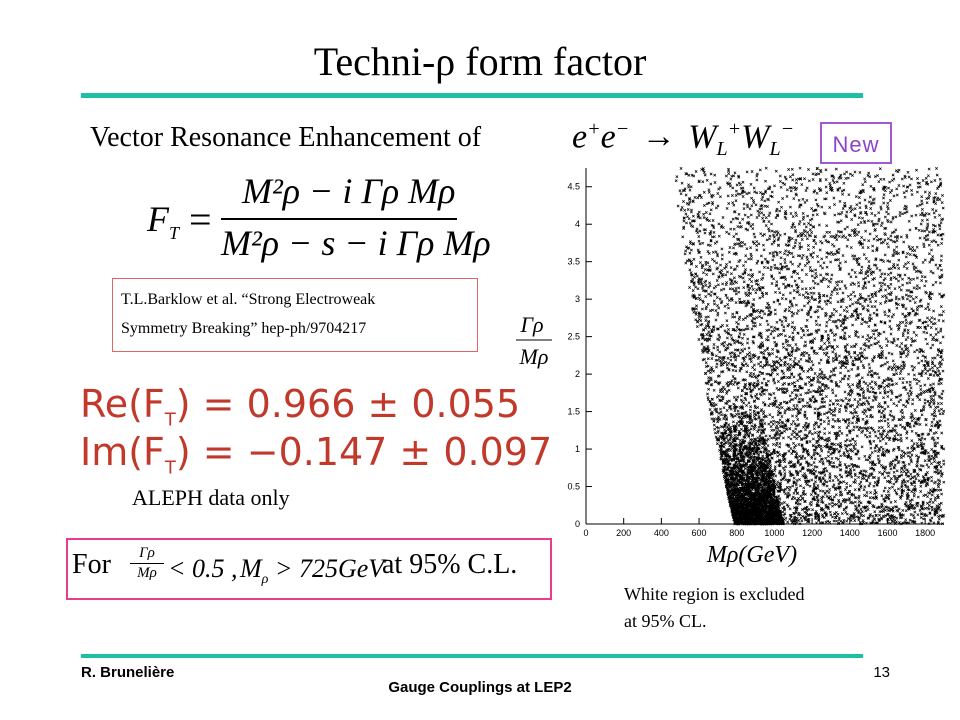 The width and height of the screenshot is (960, 720). Describe the element at coordinates (244, 328) in the screenshot. I see `reference-line-2: Symmetry Breaking” hep-ph/9704217` at that location.